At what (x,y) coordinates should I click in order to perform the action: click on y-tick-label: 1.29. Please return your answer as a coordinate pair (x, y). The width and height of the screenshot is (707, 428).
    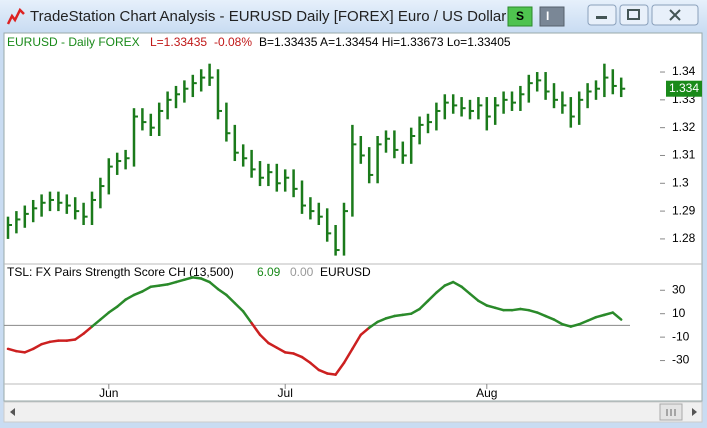
    Looking at the image, I should click on (684, 210).